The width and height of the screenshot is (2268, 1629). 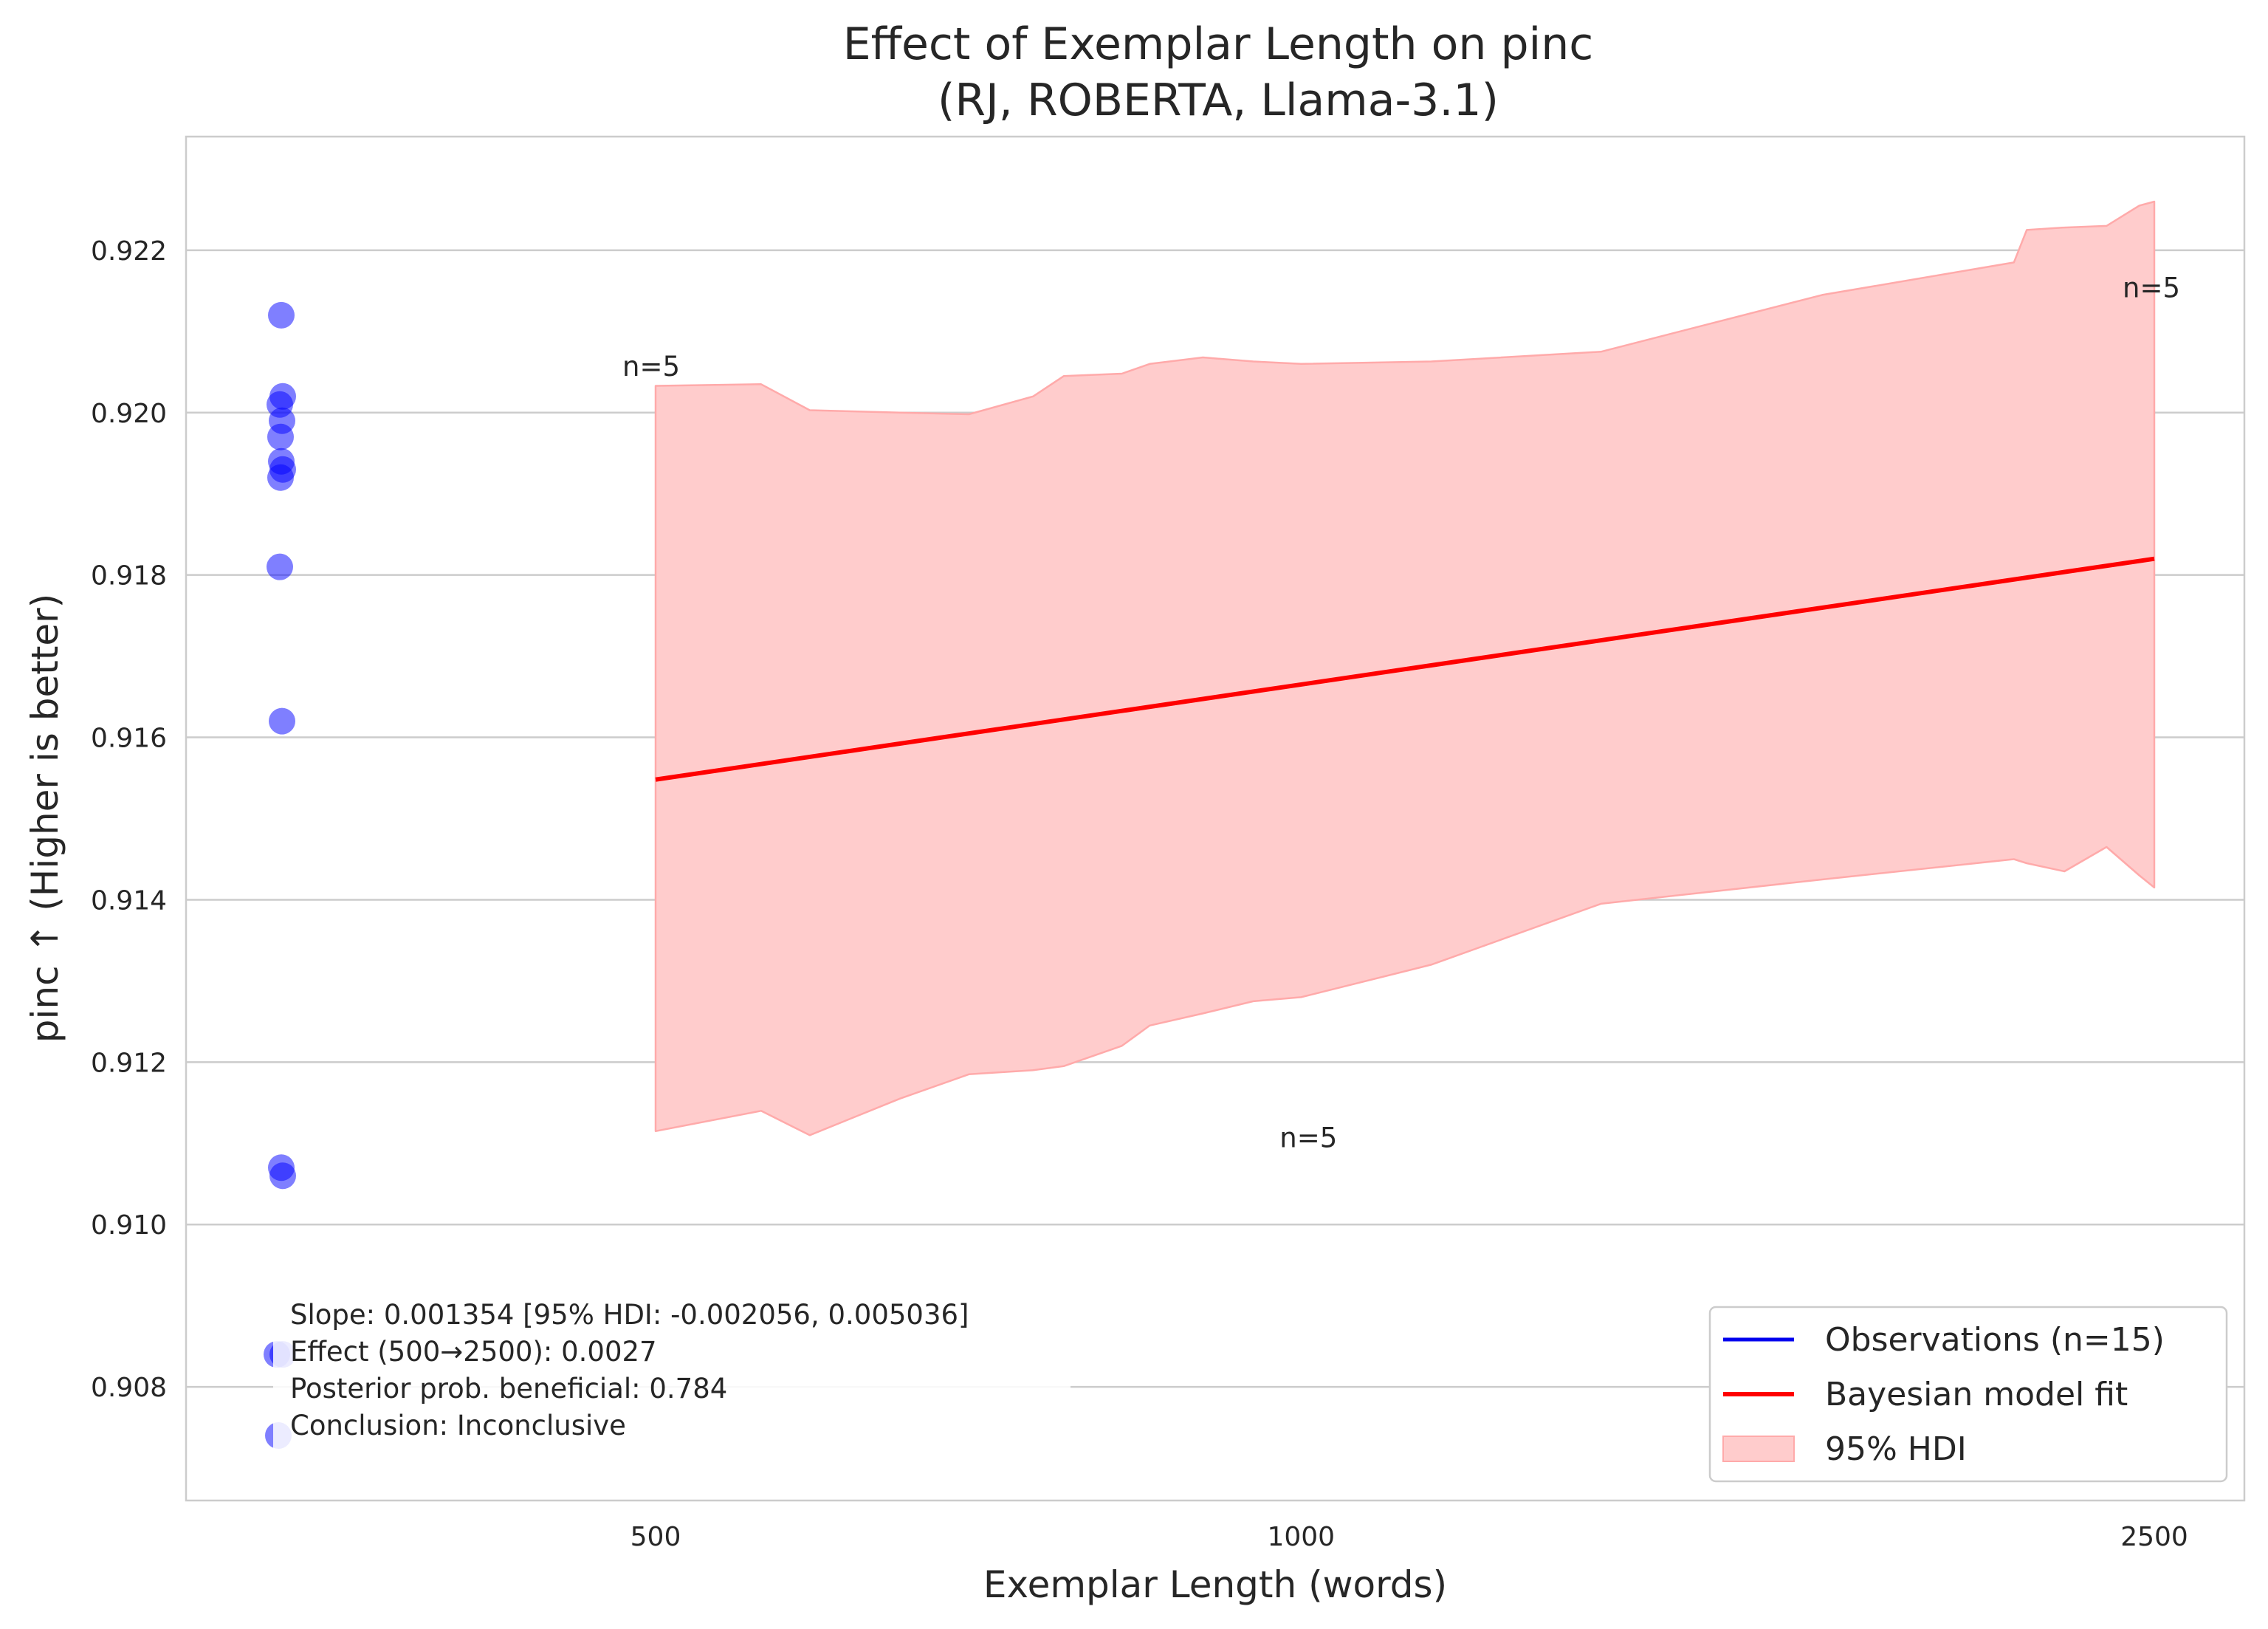 I want to click on y-tick-label: 0.916, so click(x=129, y=739).